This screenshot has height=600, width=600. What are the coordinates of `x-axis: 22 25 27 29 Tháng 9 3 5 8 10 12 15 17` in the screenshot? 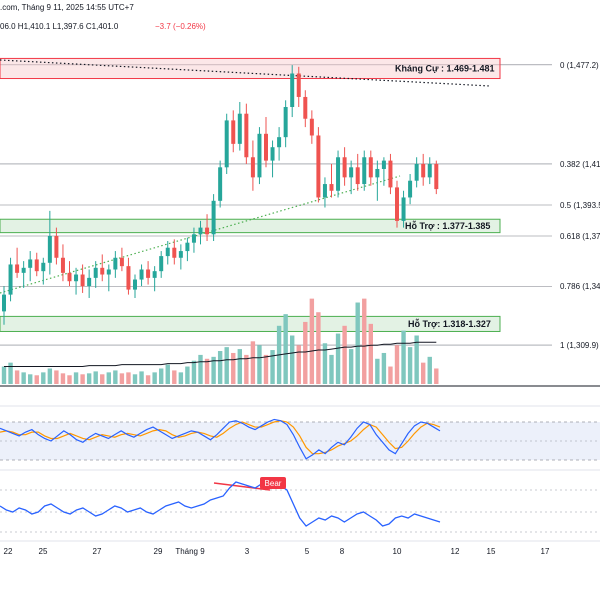 It's located at (277, 551).